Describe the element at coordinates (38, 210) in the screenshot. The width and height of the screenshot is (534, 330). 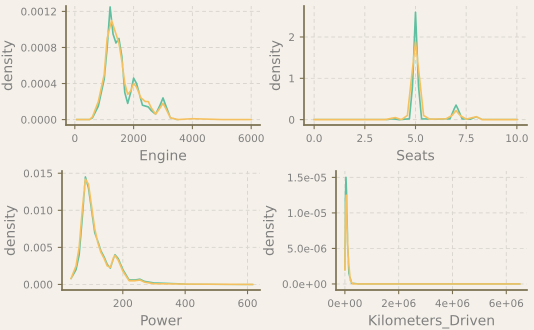
I see `y-tick-label: 0.010` at that location.